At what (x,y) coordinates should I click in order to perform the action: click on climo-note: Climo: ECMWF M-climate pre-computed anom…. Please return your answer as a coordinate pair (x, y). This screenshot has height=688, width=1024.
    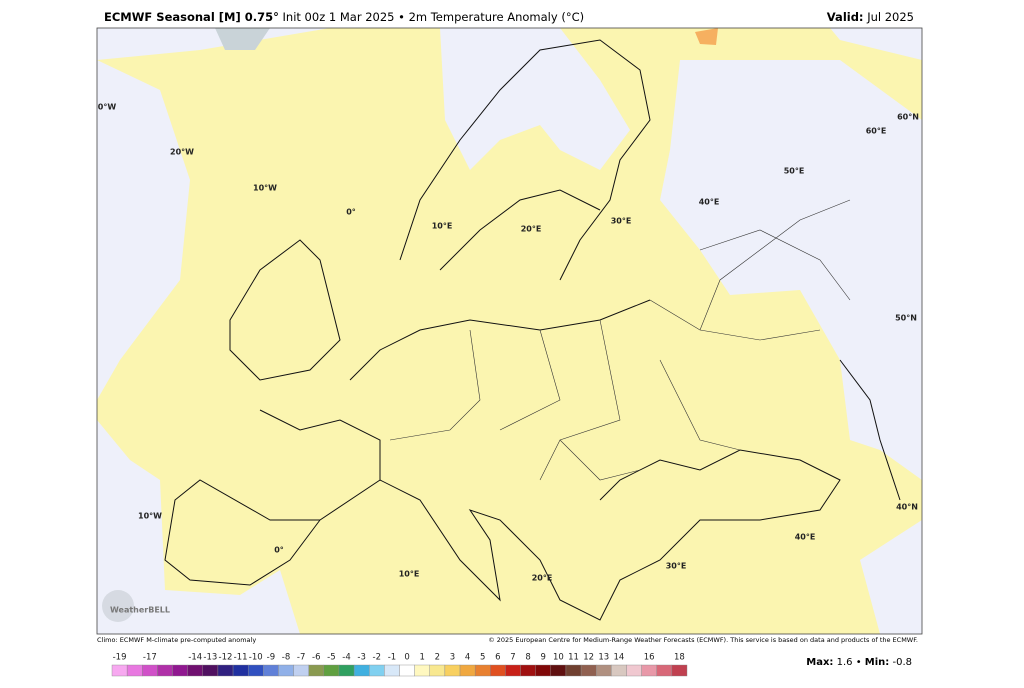
    Looking at the image, I should click on (176, 640).